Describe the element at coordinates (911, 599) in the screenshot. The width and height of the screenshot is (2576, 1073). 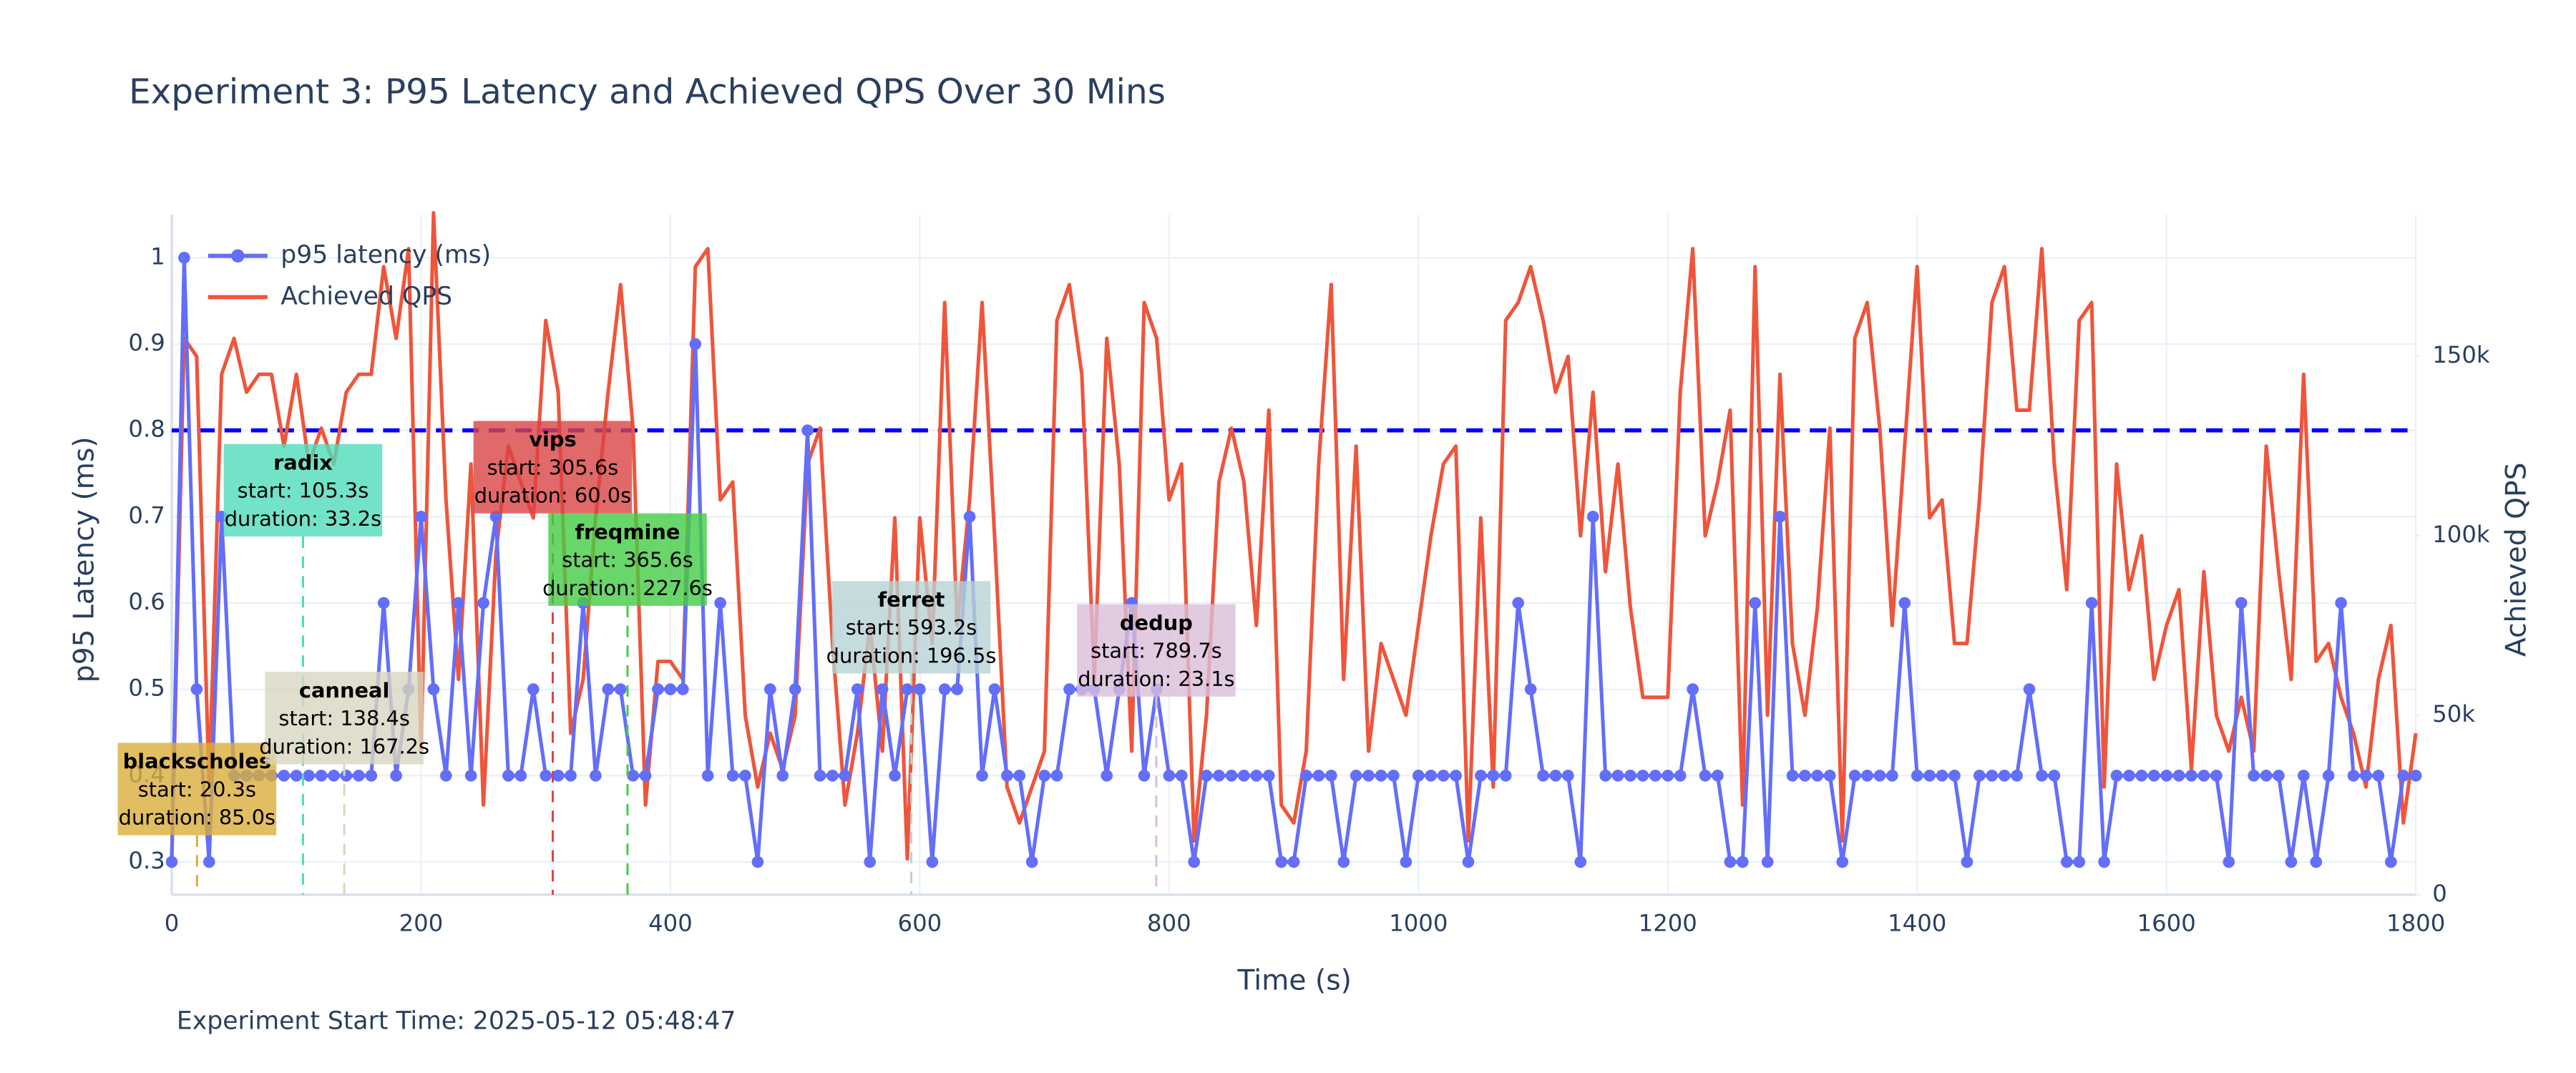
I see `workload-name: ferret` at that location.